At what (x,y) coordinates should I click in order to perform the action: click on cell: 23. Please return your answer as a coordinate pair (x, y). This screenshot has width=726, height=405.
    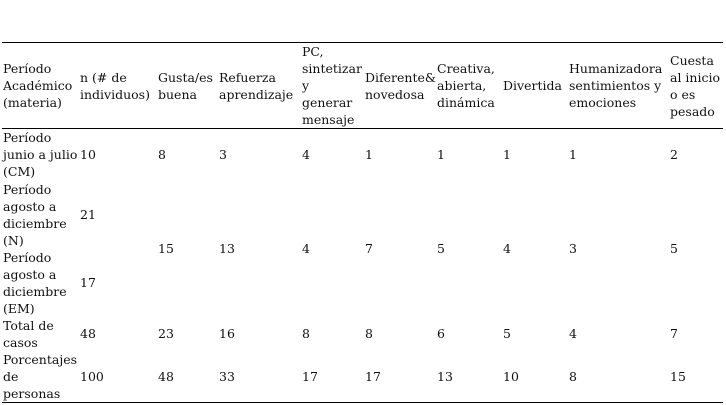
    Looking at the image, I should click on (166, 333).